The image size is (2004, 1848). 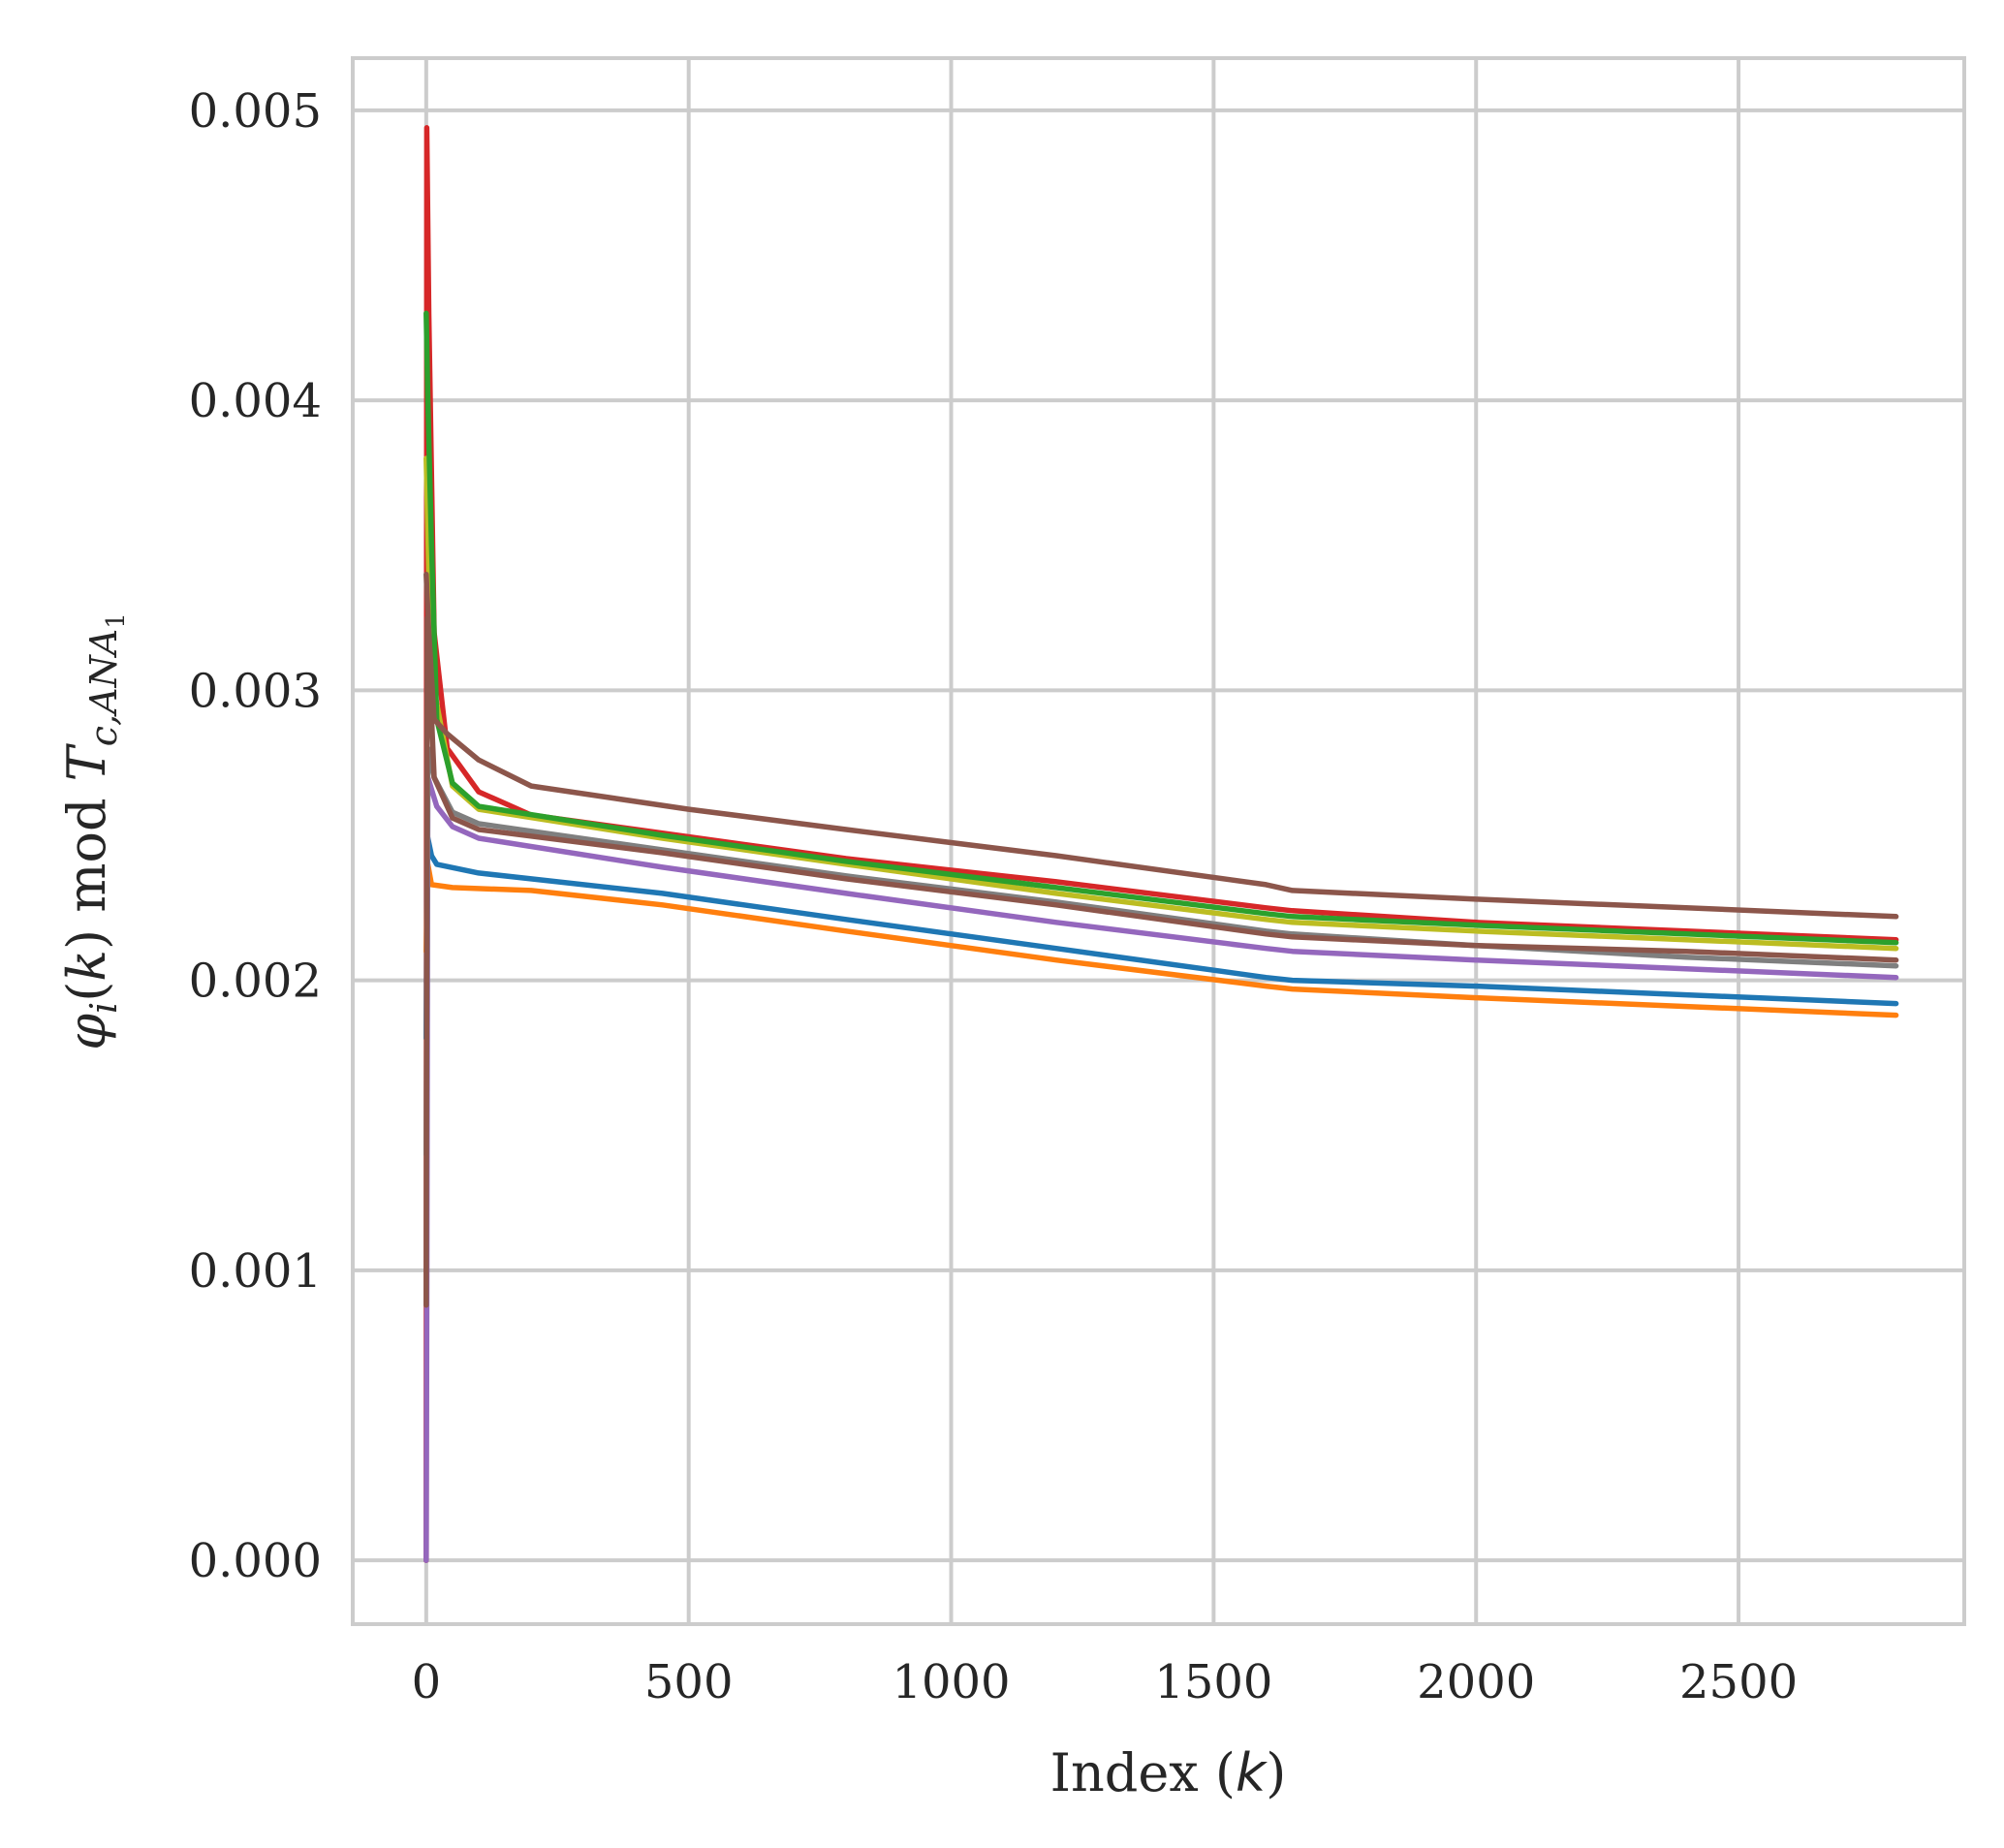 What do you see at coordinates (1168, 1772) in the screenshot?
I see `x-axis-label: Index (k)` at bounding box center [1168, 1772].